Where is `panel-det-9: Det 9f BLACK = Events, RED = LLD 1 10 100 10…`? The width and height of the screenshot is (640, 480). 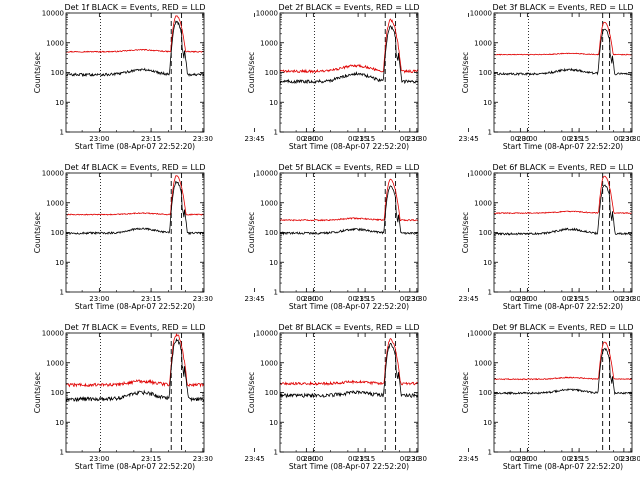 panel-det-9: Det 9f BLACK = Events, RED = LLD 1 10 100 10… is located at coordinates (550, 397).